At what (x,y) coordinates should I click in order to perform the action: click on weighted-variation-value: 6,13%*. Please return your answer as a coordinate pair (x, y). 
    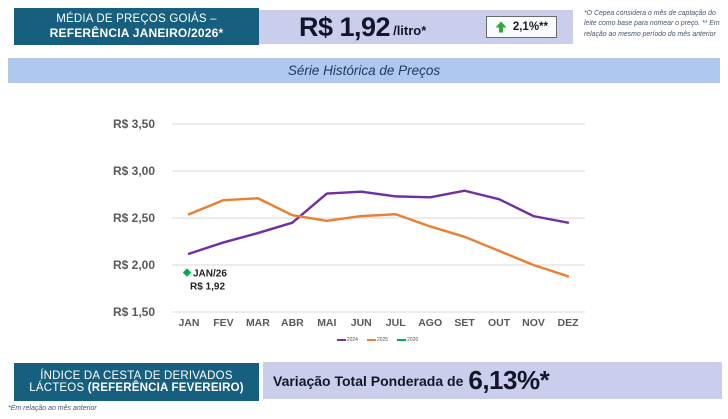
    Looking at the image, I should click on (509, 380).